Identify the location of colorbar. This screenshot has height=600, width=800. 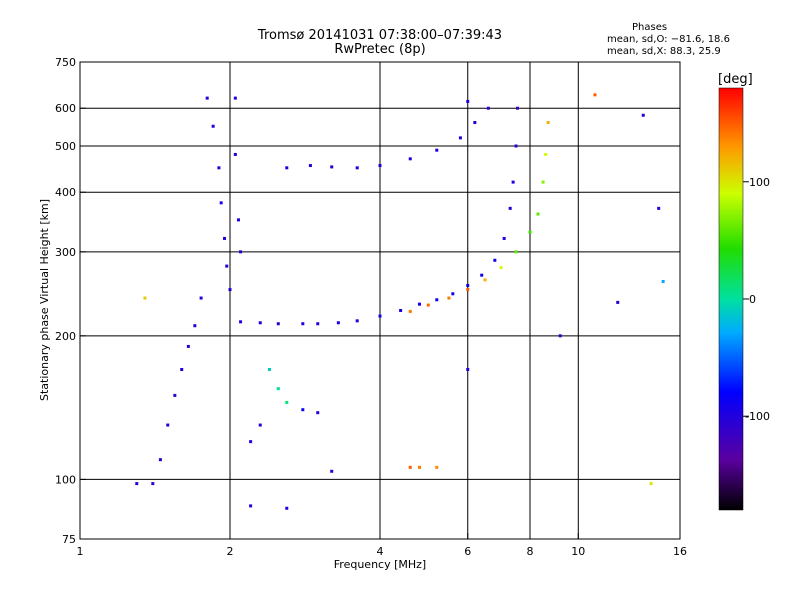
(731, 299).